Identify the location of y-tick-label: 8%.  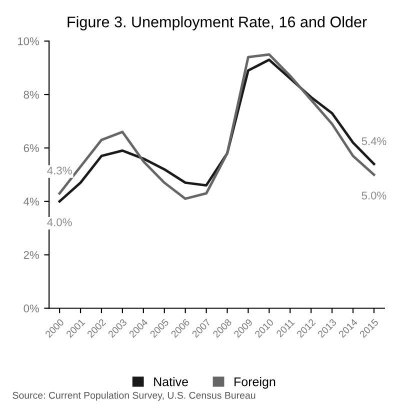
(31, 94).